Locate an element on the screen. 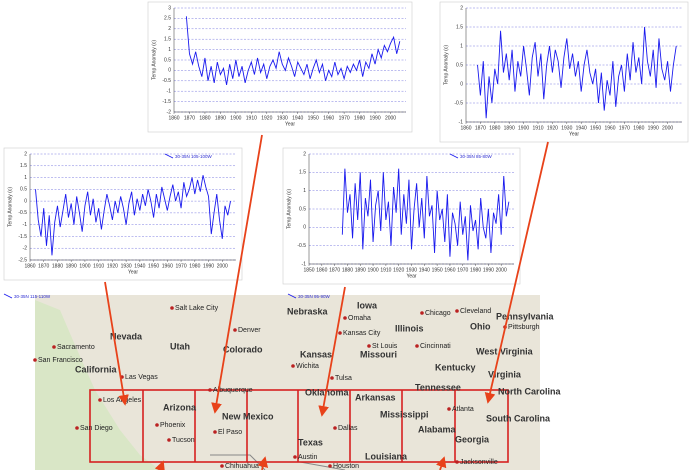  city-label: Los Angeles is located at coordinates (122, 400).